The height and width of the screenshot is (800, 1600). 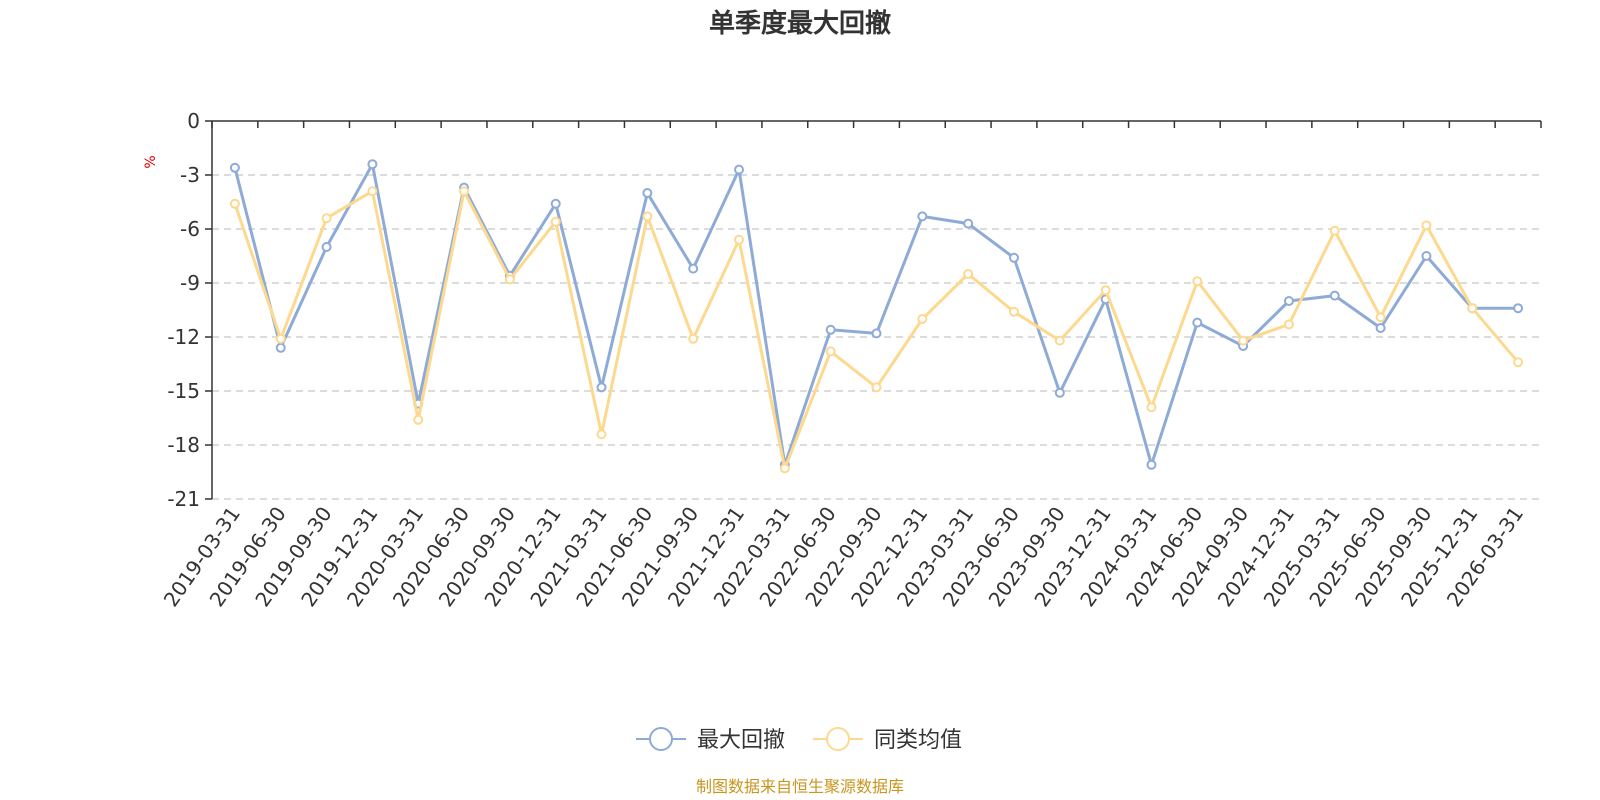 I want to click on legend-label: 同类均值, so click(x=918, y=740).